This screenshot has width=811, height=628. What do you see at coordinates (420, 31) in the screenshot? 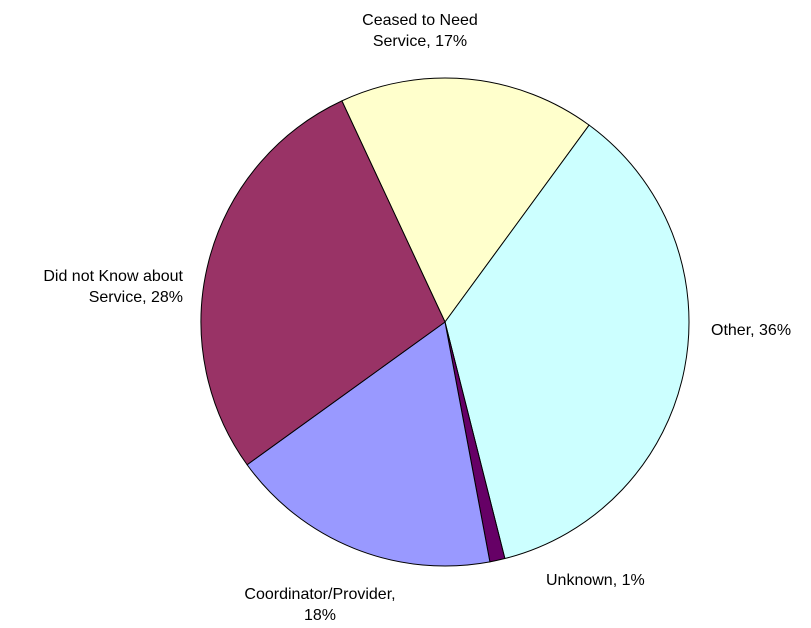
I see `data-label-ceased-to-need-service: Ceased to Need Service, 17%` at bounding box center [420, 31].